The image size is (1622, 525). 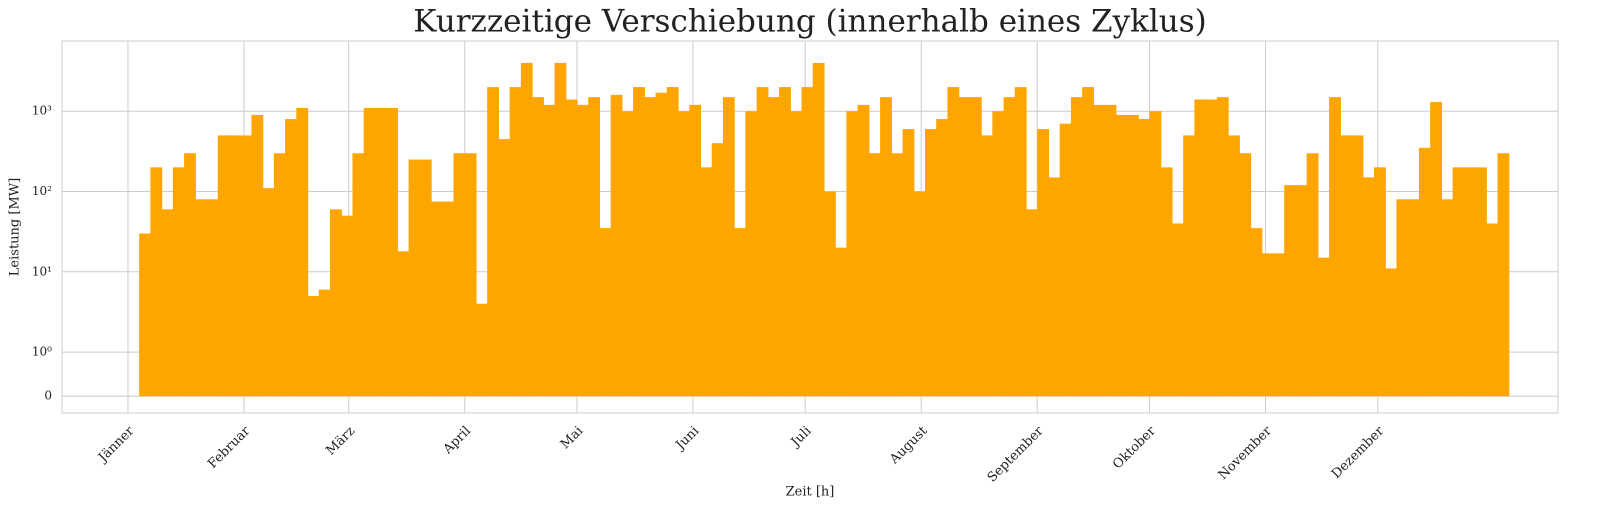 What do you see at coordinates (42, 271) in the screenshot?
I see `y-tick-label: 10¹` at bounding box center [42, 271].